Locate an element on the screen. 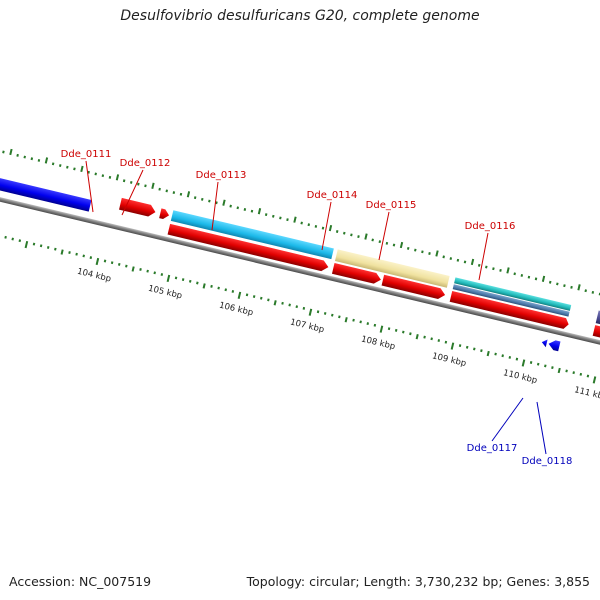 The height and width of the screenshot is (600, 600). scale-label: 111 kbp is located at coordinates (586, 394).